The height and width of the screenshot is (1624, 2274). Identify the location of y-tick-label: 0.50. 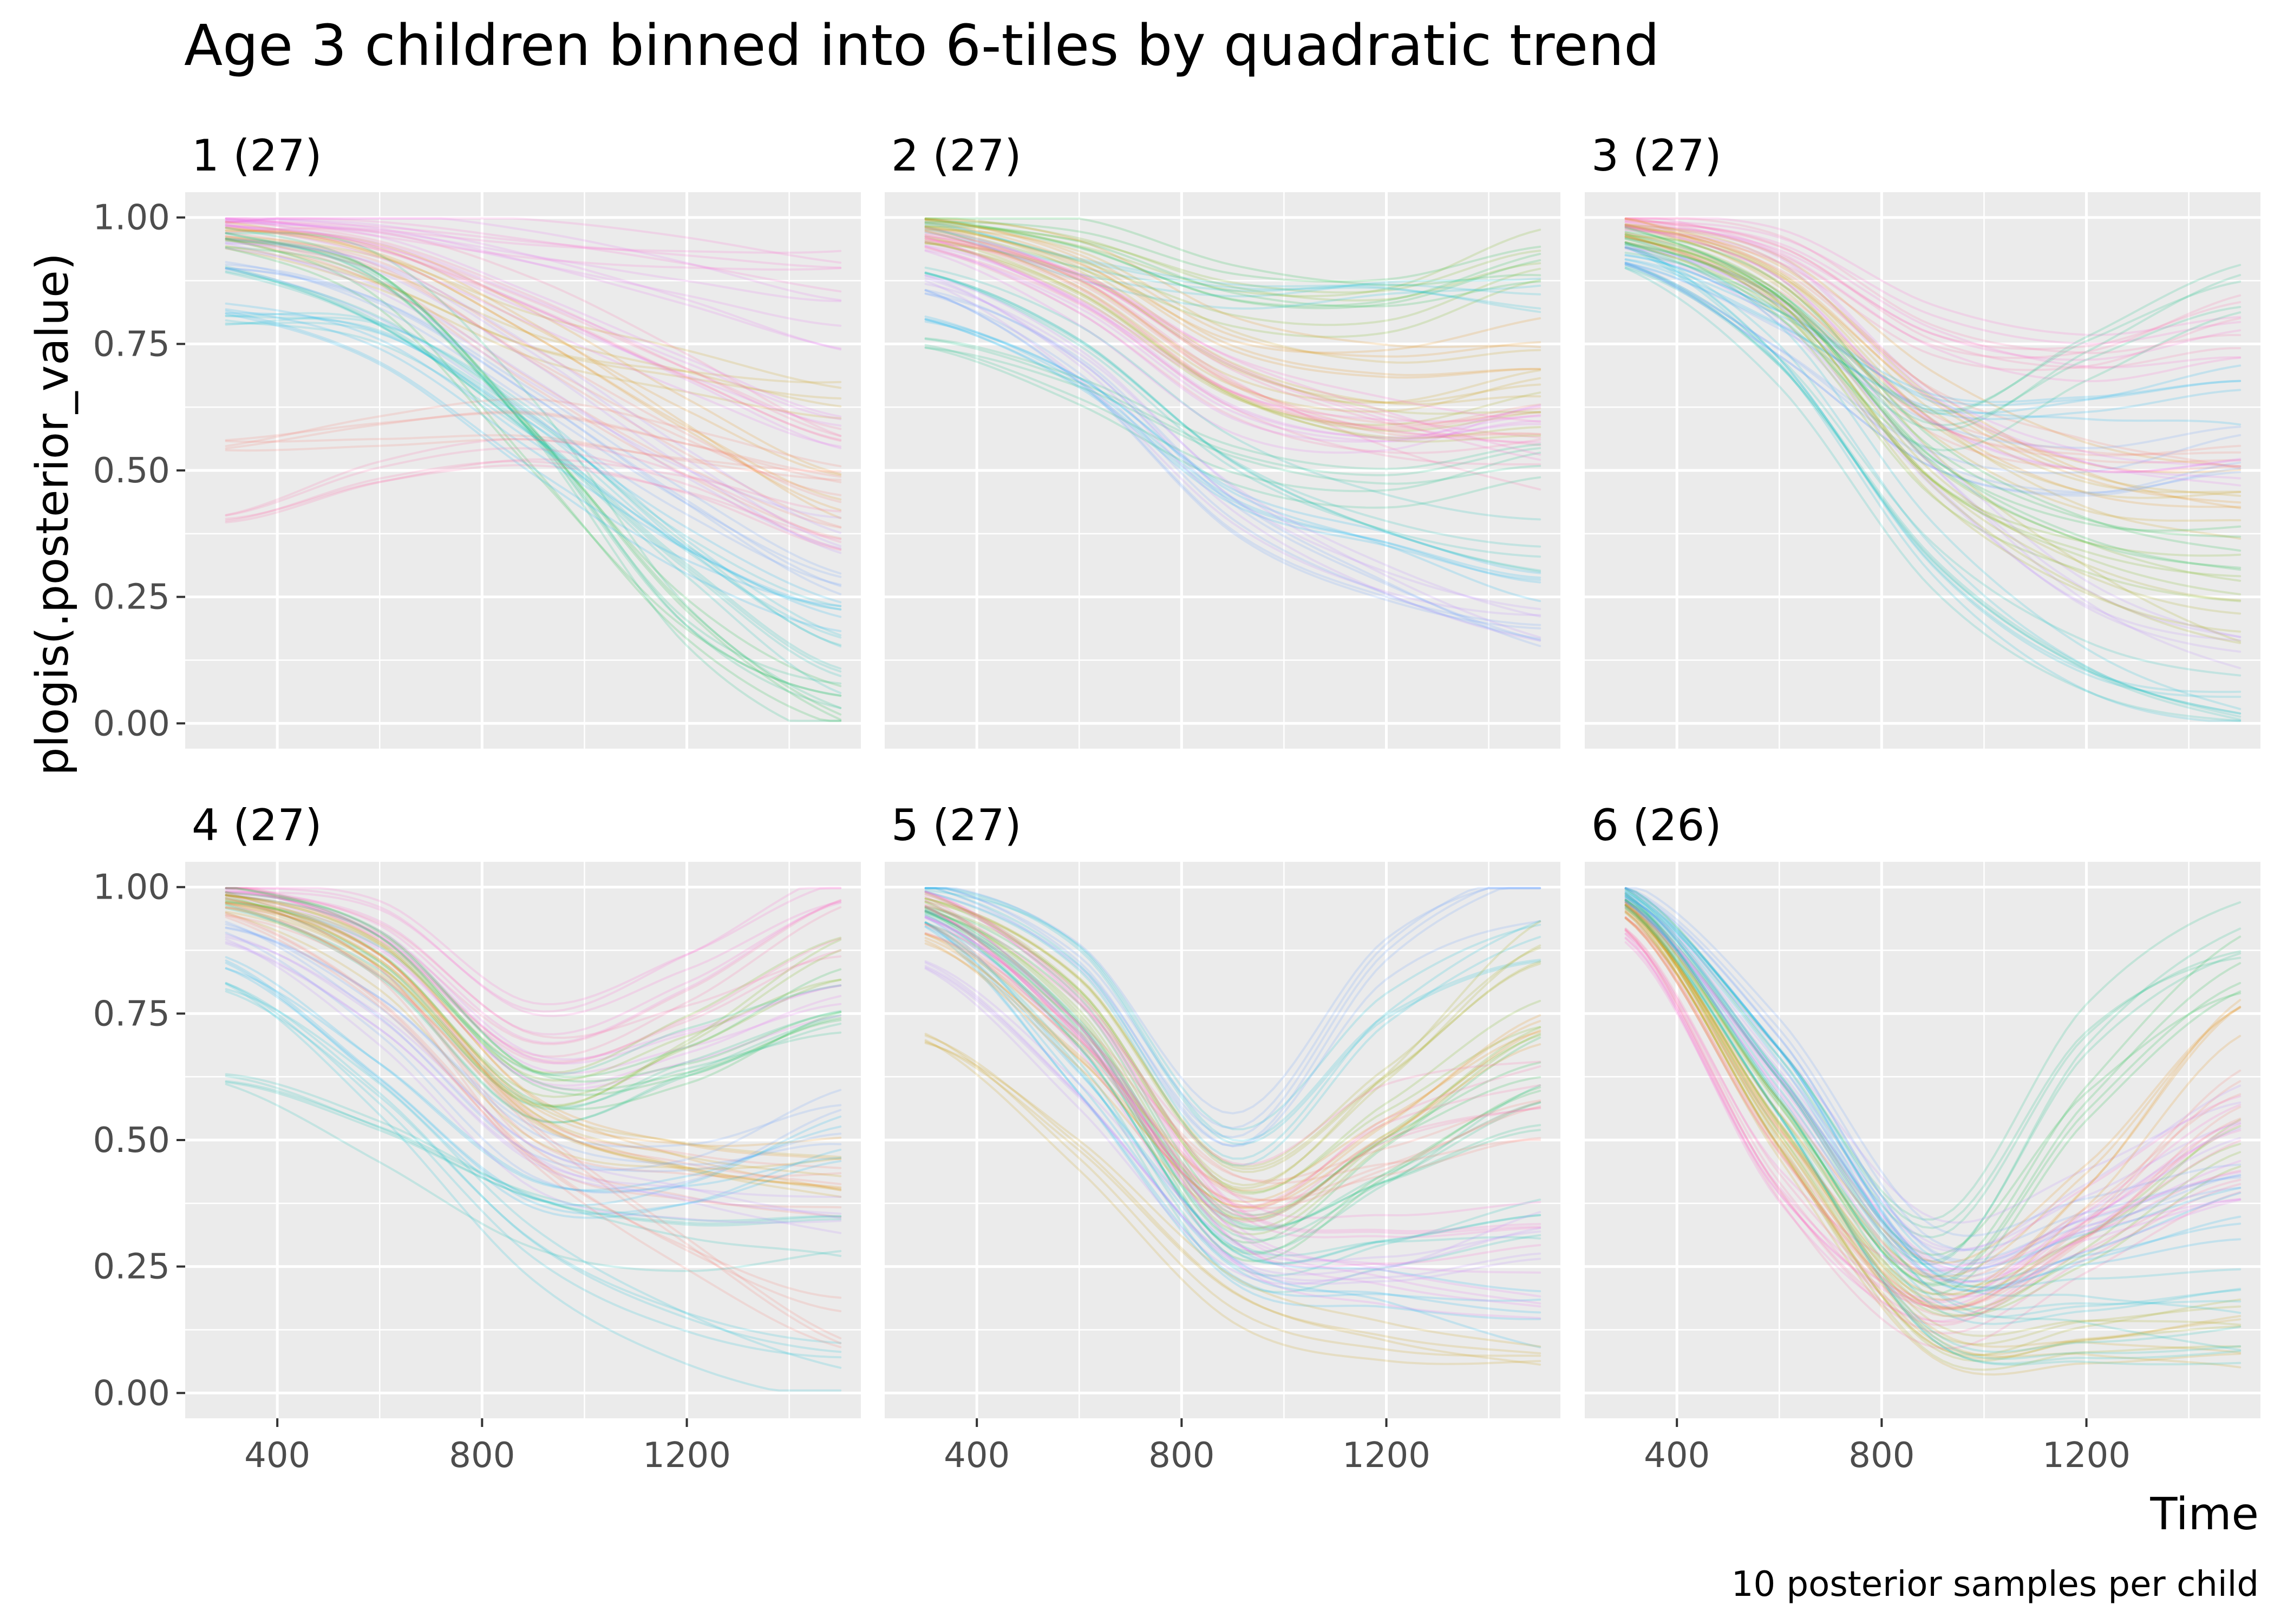
(132, 1141).